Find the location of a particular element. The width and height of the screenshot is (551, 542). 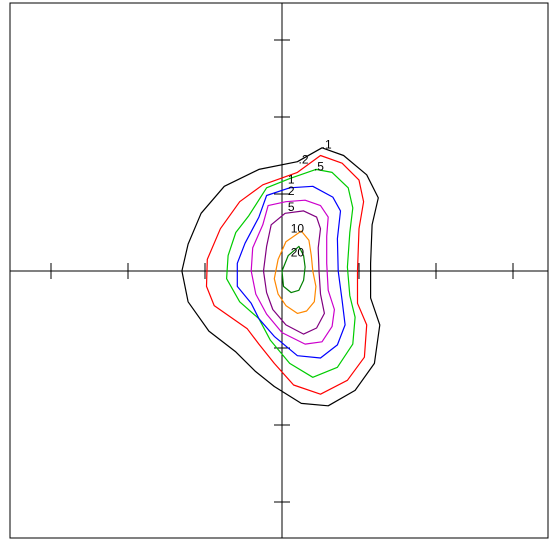

contour-label: 20 is located at coordinates (298, 253).